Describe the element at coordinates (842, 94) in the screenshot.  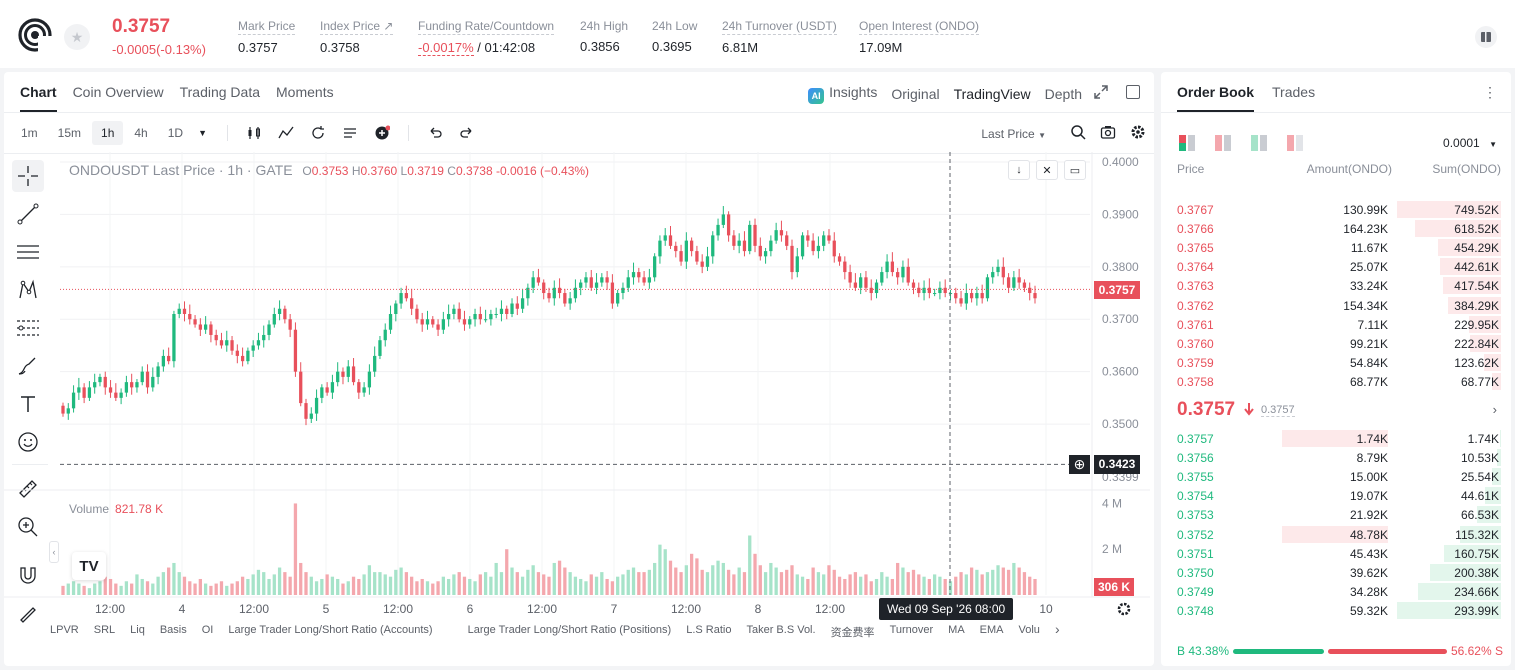
I see `insights-button: AI Insights` at that location.